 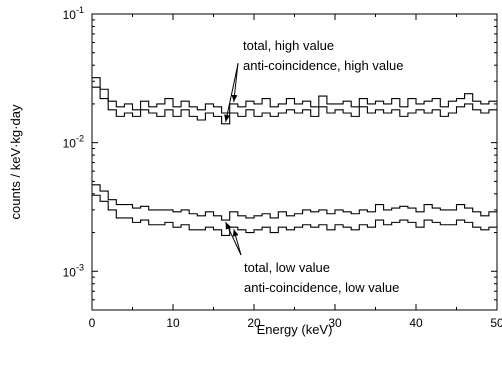 I want to click on x-axis-title: Energy (keV), so click(x=295, y=329).